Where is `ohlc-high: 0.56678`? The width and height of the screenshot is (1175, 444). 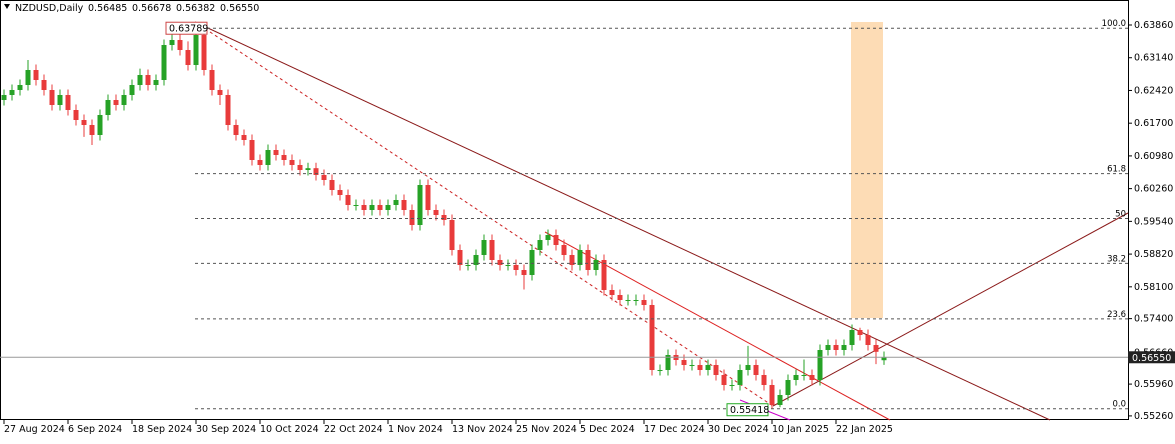 ohlc-high: 0.56678 is located at coordinates (151, 8).